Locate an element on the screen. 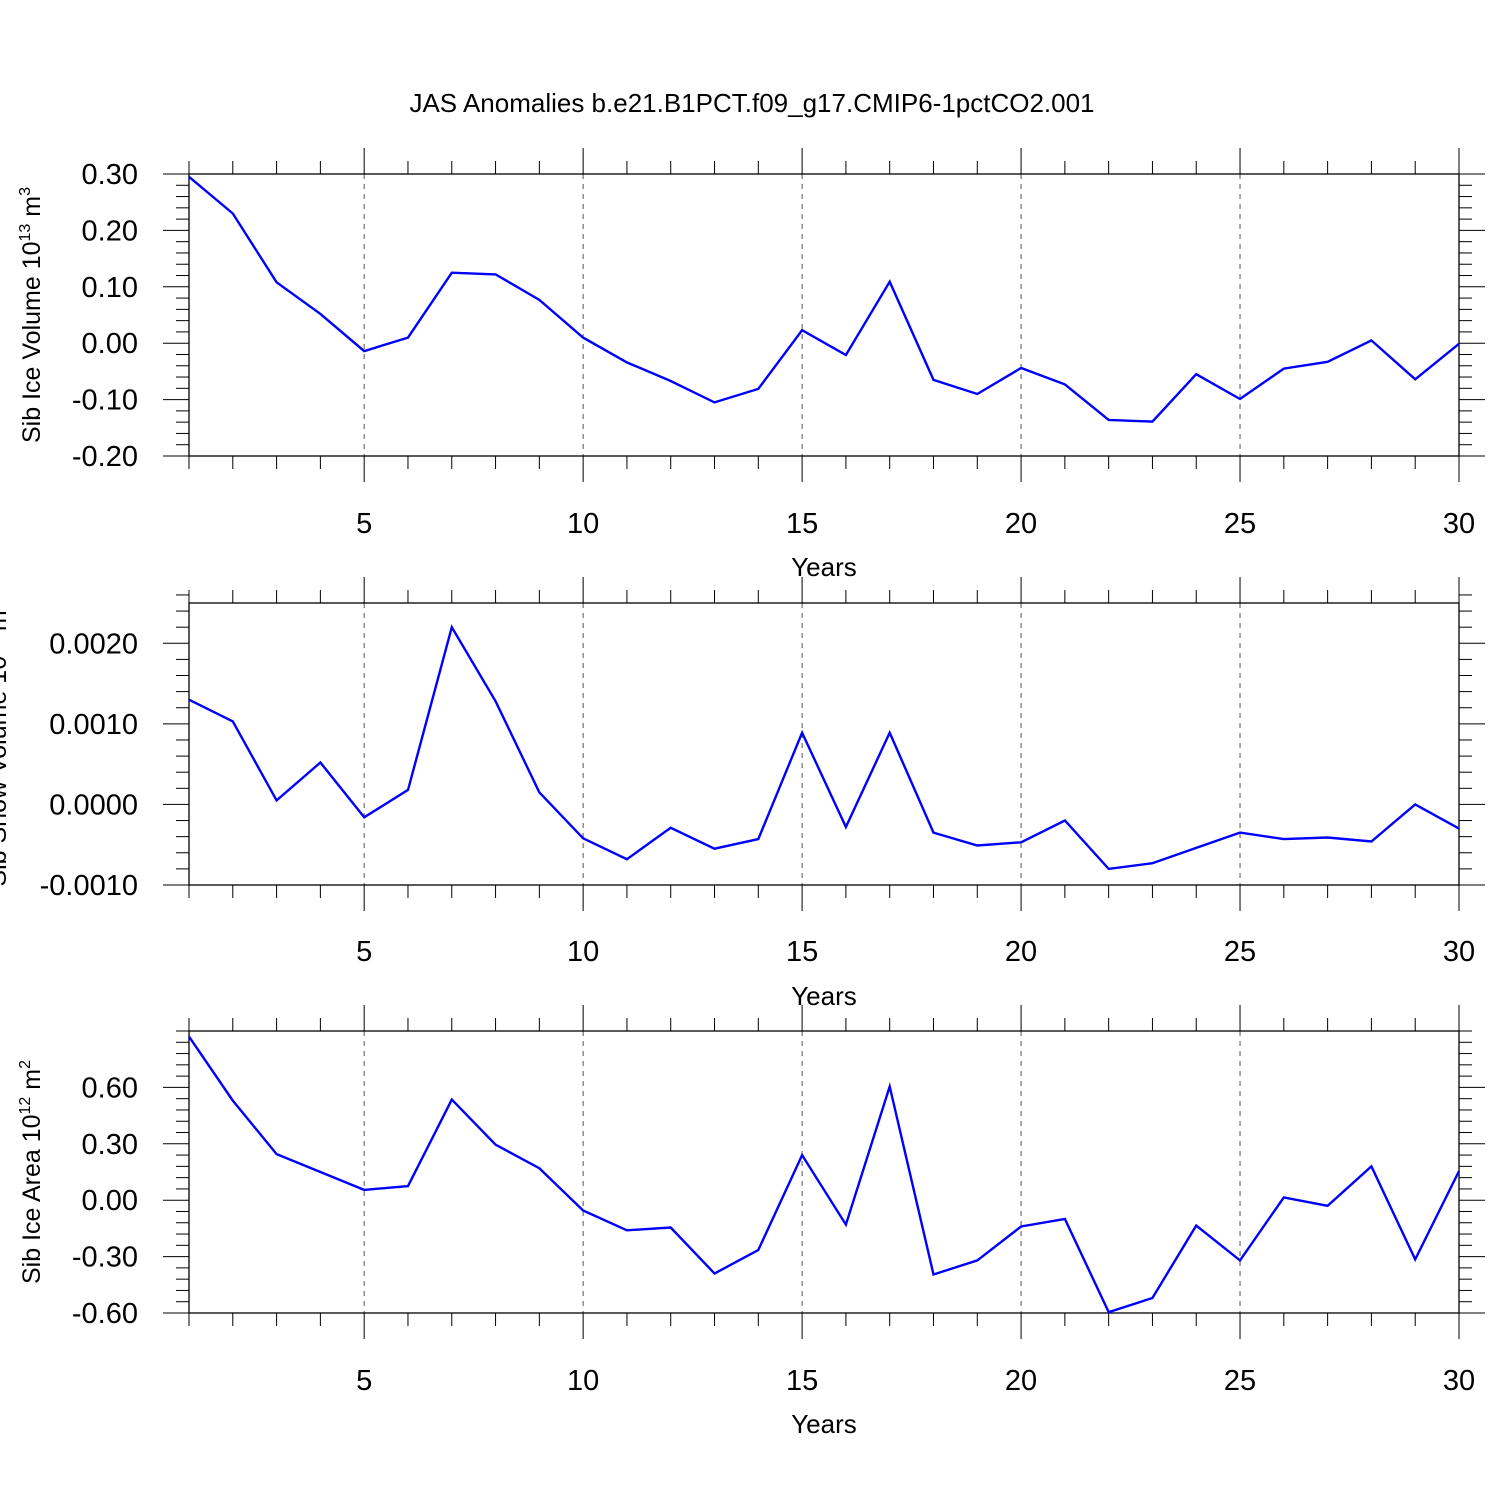 This screenshot has width=1500, height=1505. y-tick-label: 0.0020 is located at coordinates (93, 644).